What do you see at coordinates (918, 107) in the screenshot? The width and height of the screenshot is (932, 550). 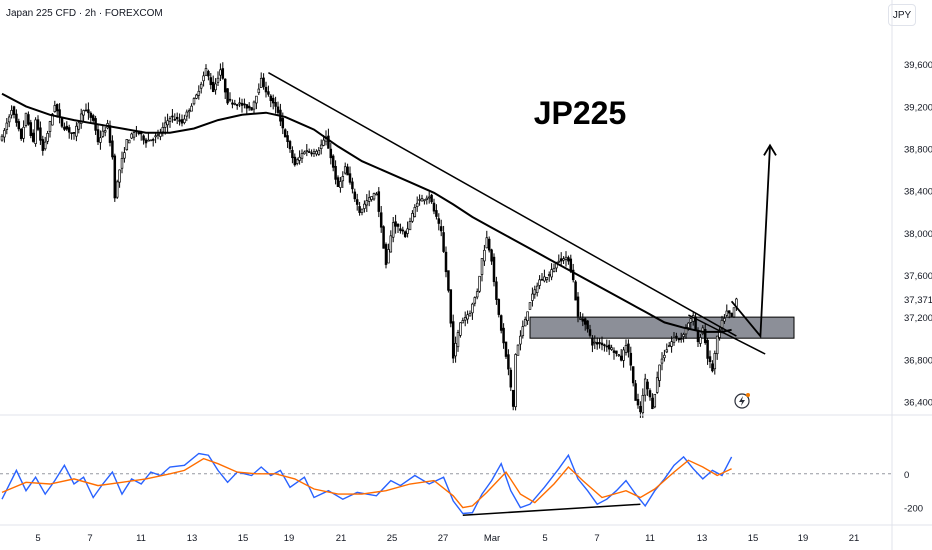 I see `price-tick-label: 39,200` at bounding box center [918, 107].